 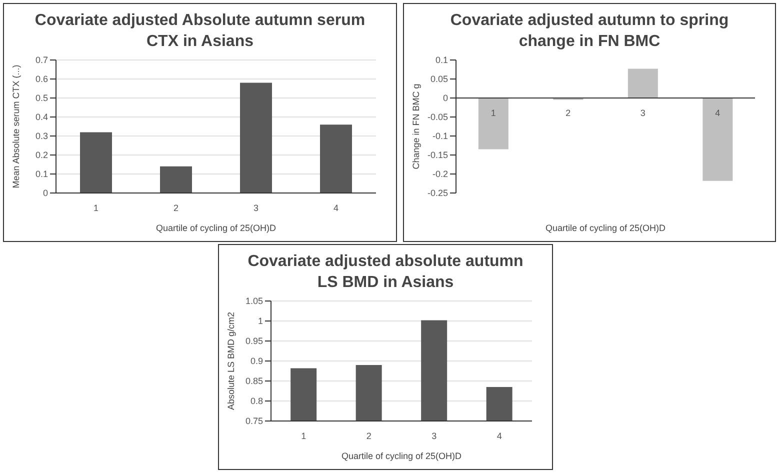 What do you see at coordinates (437, 117) in the screenshot?
I see `y-tick-label: -0.05` at bounding box center [437, 117].